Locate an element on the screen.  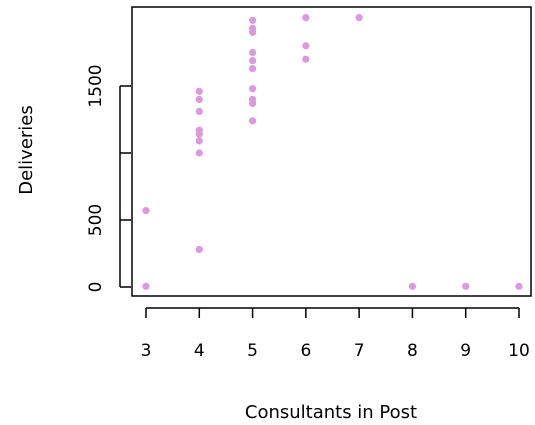
x-tick-label: 8 is located at coordinates (412, 351).